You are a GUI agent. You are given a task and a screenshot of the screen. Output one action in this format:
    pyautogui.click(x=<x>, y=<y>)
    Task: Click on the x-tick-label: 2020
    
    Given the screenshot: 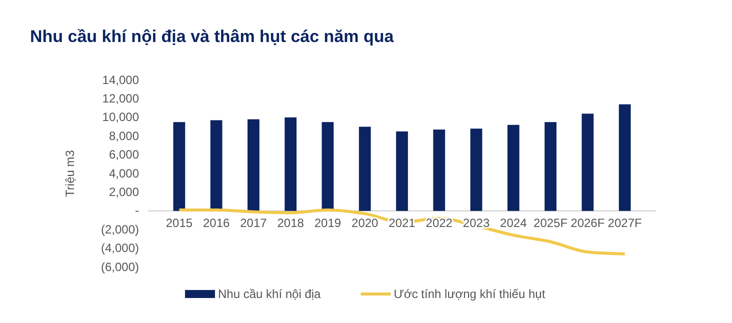 What is the action you would take?
    pyautogui.click(x=365, y=223)
    